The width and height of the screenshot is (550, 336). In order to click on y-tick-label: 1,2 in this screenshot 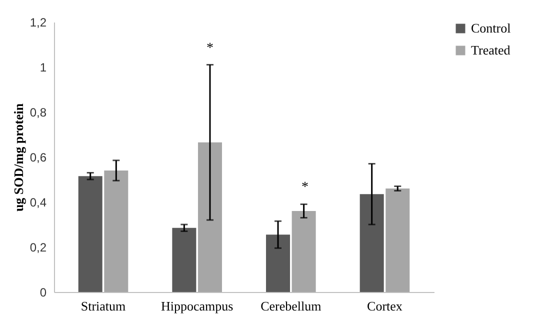, I will do `click(38, 23)`.